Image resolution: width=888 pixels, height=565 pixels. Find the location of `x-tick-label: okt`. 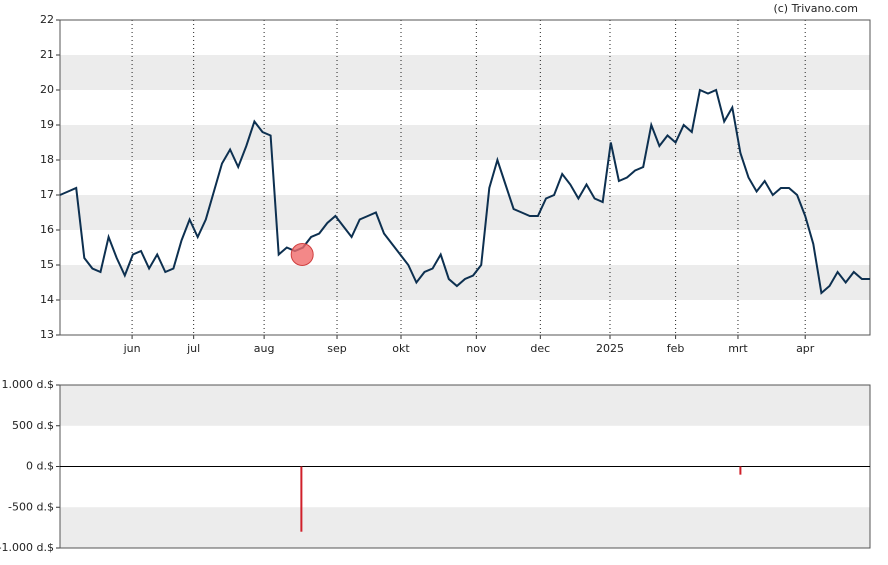

x-tick-label: okt is located at coordinates (401, 348).